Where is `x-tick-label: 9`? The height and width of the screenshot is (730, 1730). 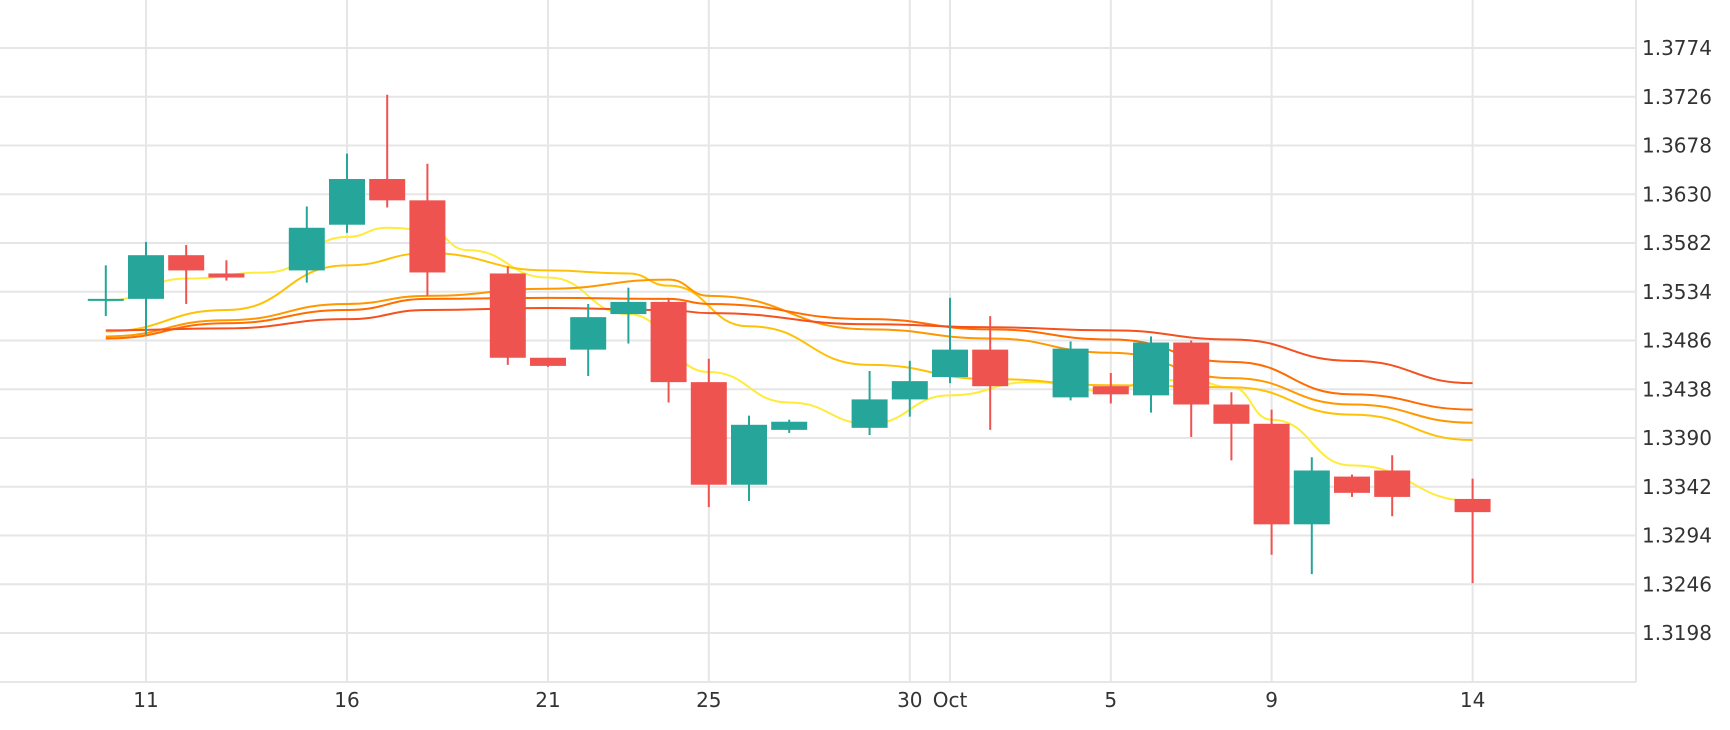 x-tick-label: 9 is located at coordinates (1271, 700).